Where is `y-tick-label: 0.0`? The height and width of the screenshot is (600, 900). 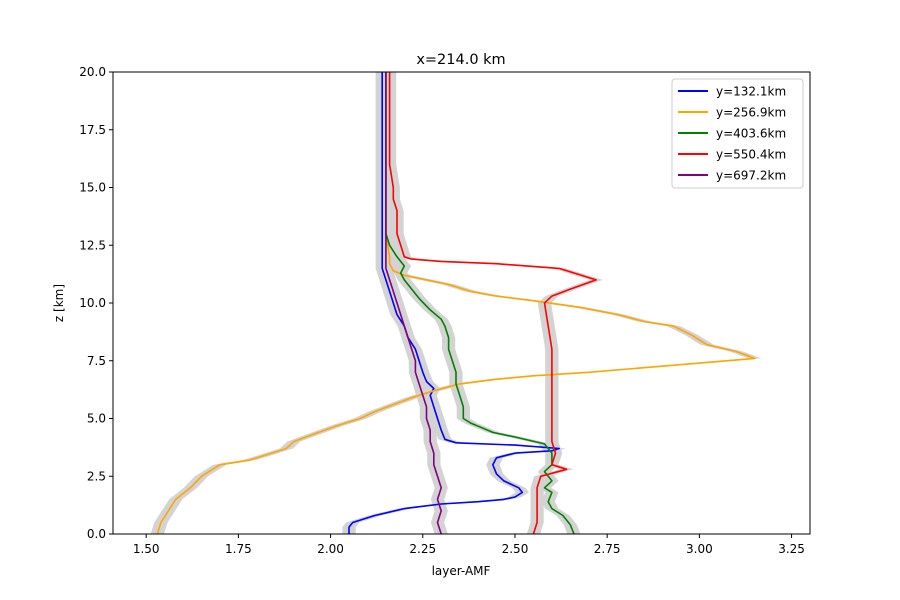
y-tick-label: 0.0 is located at coordinates (96, 534).